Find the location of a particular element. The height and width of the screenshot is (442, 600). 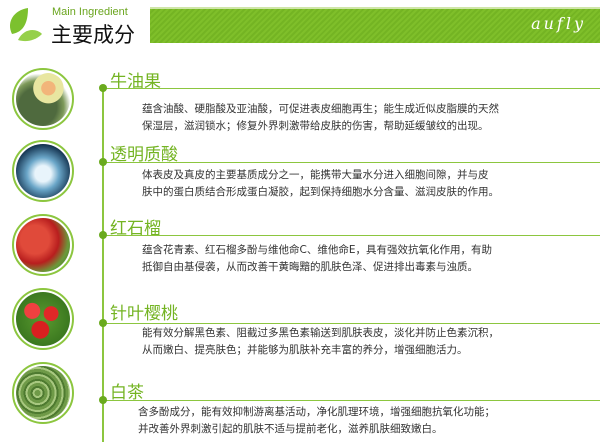

ingredient-title: 针叶樱桃 is located at coordinates (144, 314).